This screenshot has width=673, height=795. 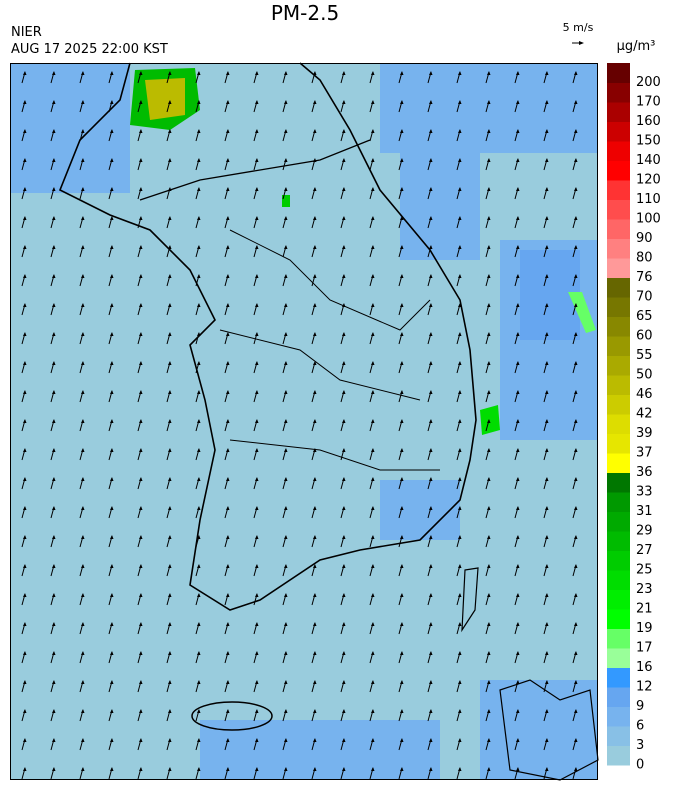 I want to click on colorbar-tick-label: 200, so click(x=648, y=82).